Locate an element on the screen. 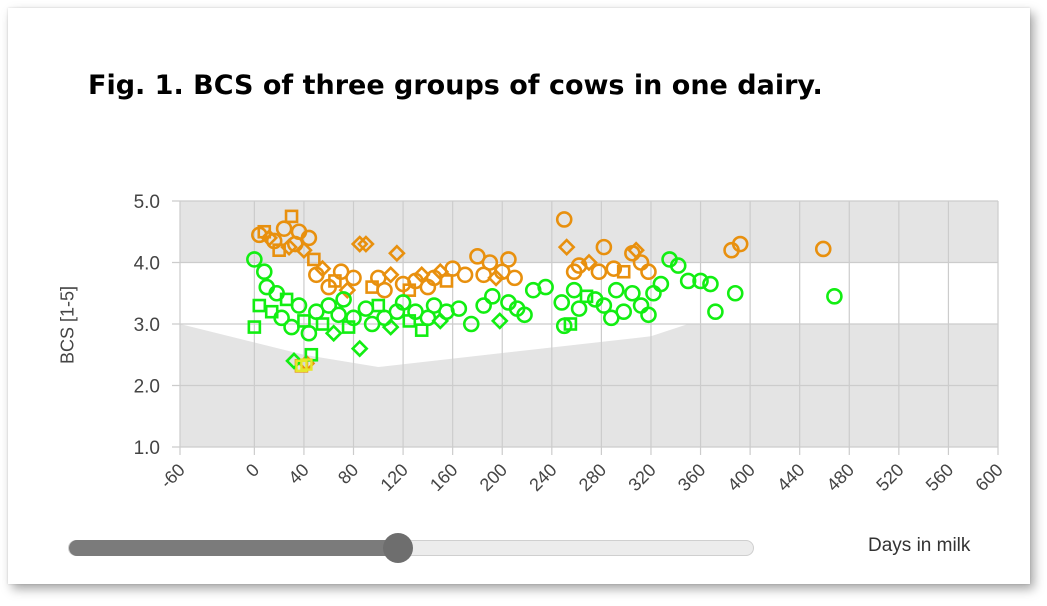  x-tick-label: 360 is located at coordinates (691, 477).